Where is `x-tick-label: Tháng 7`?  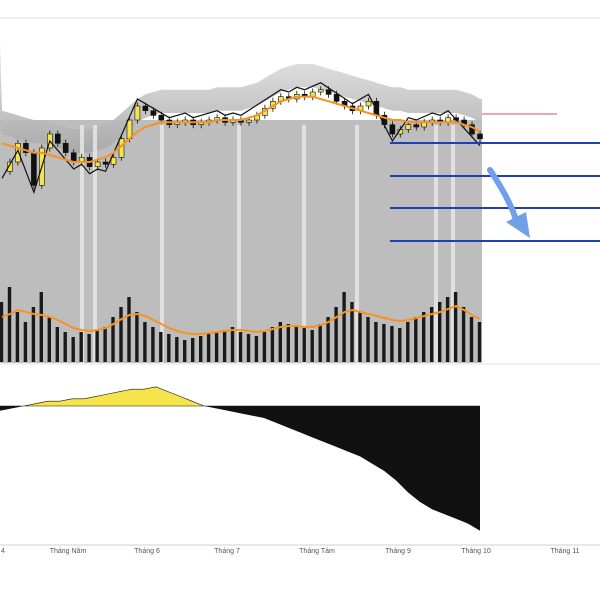 x-tick-label: Tháng 7 is located at coordinates (227, 551).